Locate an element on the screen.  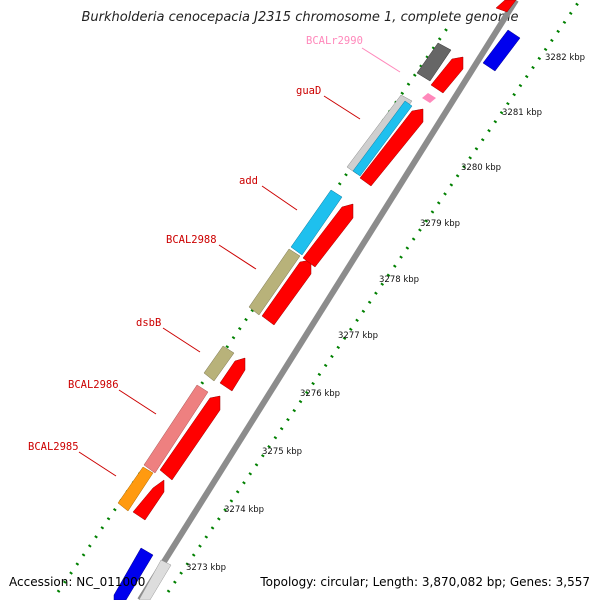
gene-label-guad: guaD is located at coordinates (308, 91).